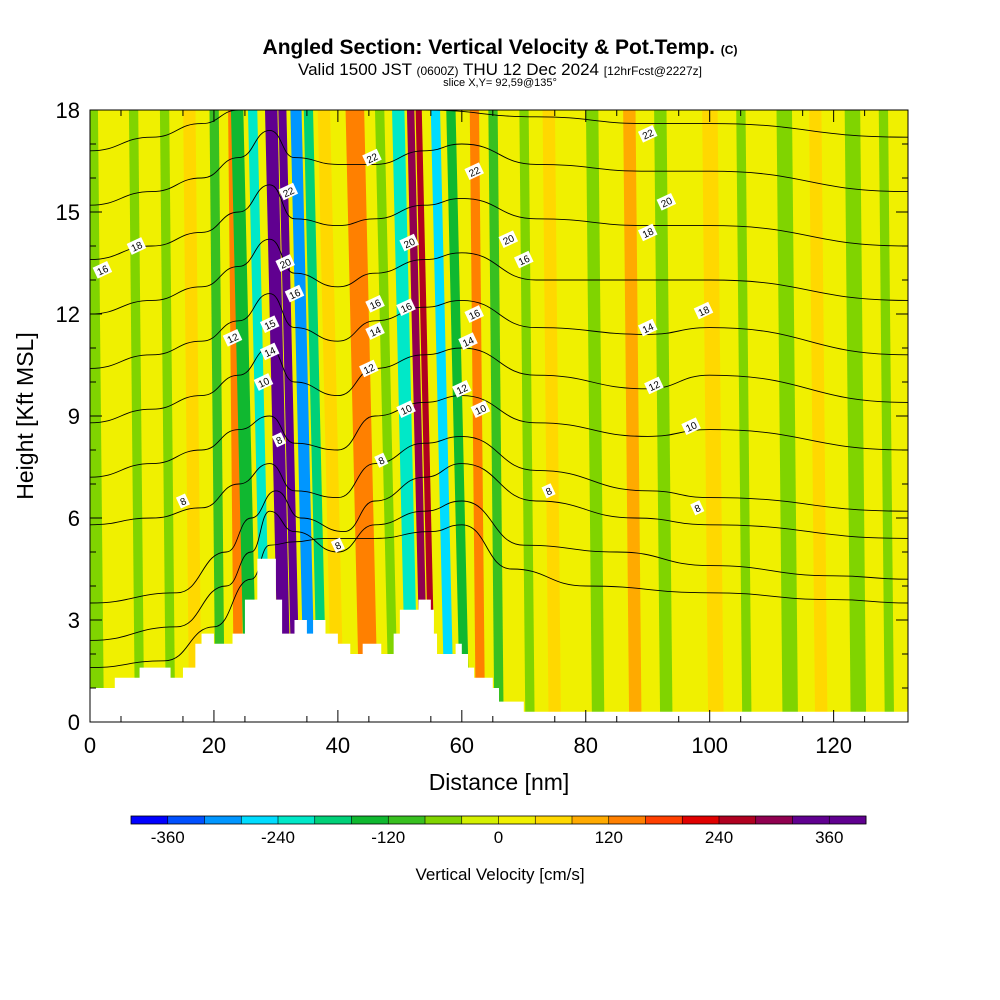  What do you see at coordinates (232, 337) in the screenshot?
I see `contour-label-10: 12` at bounding box center [232, 337].